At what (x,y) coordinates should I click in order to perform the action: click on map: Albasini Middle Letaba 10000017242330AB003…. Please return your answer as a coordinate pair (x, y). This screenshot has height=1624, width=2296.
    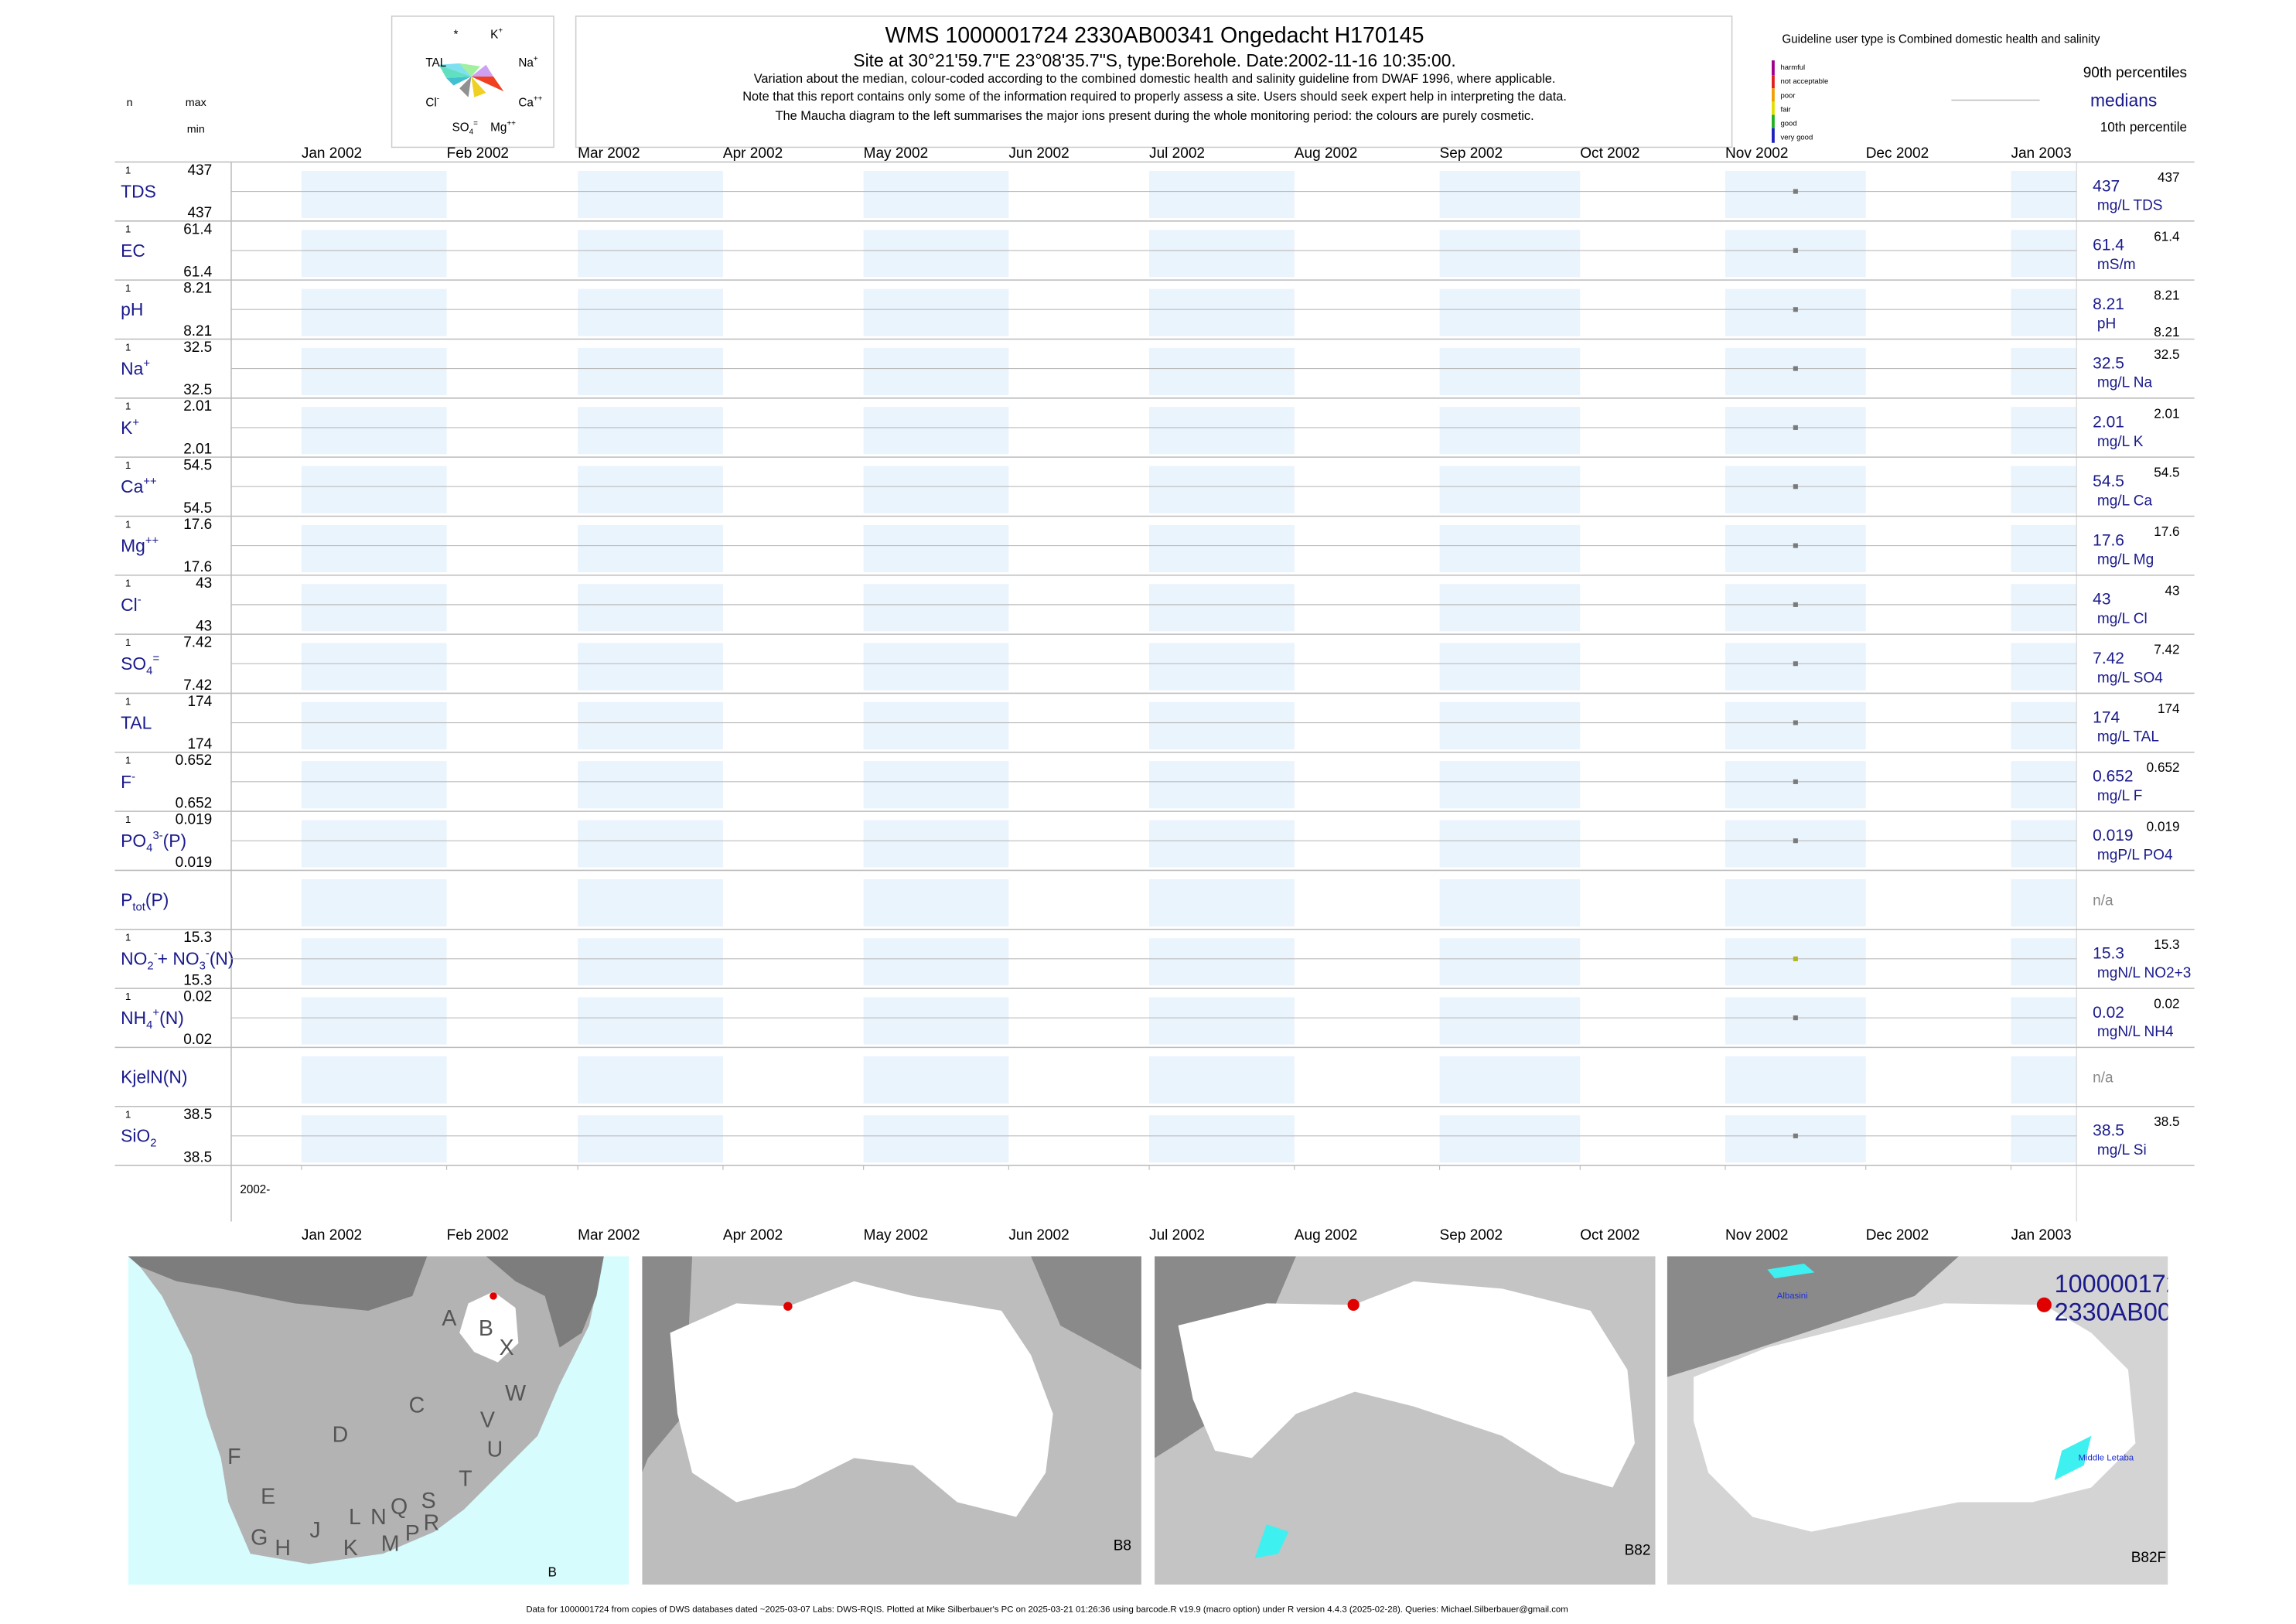
    Looking at the image, I should click on (1917, 1420).